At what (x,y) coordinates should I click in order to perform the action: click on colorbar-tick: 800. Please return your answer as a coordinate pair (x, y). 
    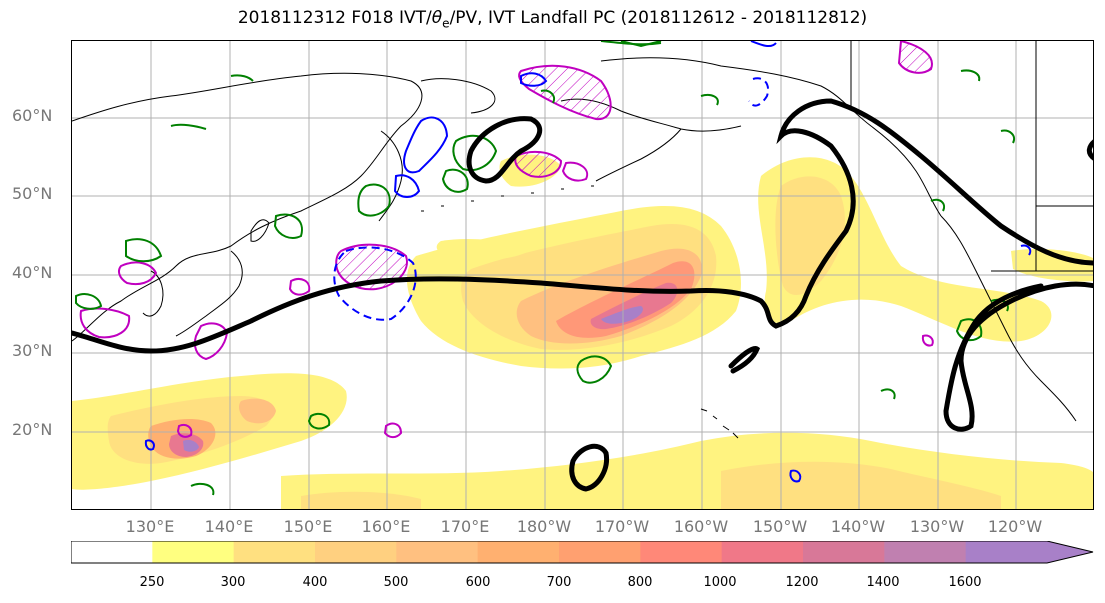
    Looking at the image, I should click on (640, 582).